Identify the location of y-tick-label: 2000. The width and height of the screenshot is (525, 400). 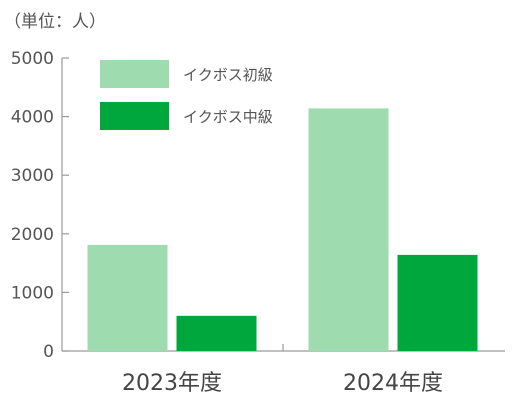
(32, 235).